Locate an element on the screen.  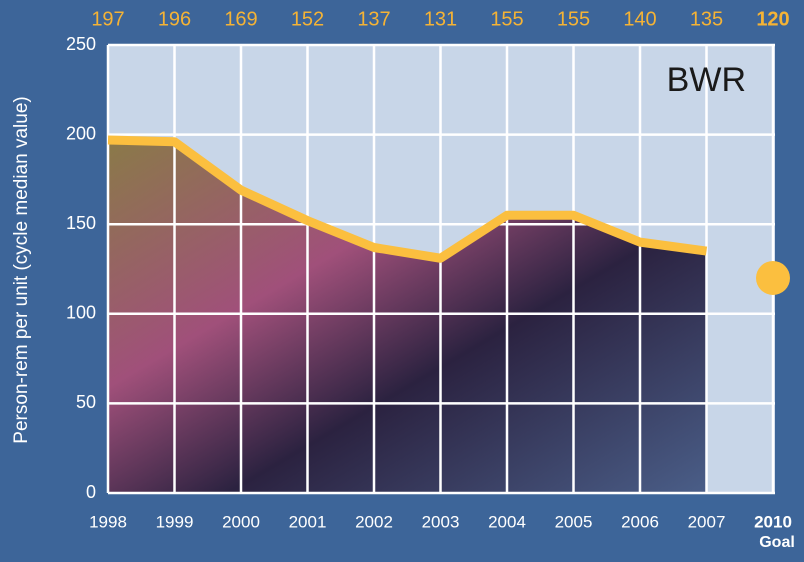
goal-value-label: 120 is located at coordinates (772, 19).